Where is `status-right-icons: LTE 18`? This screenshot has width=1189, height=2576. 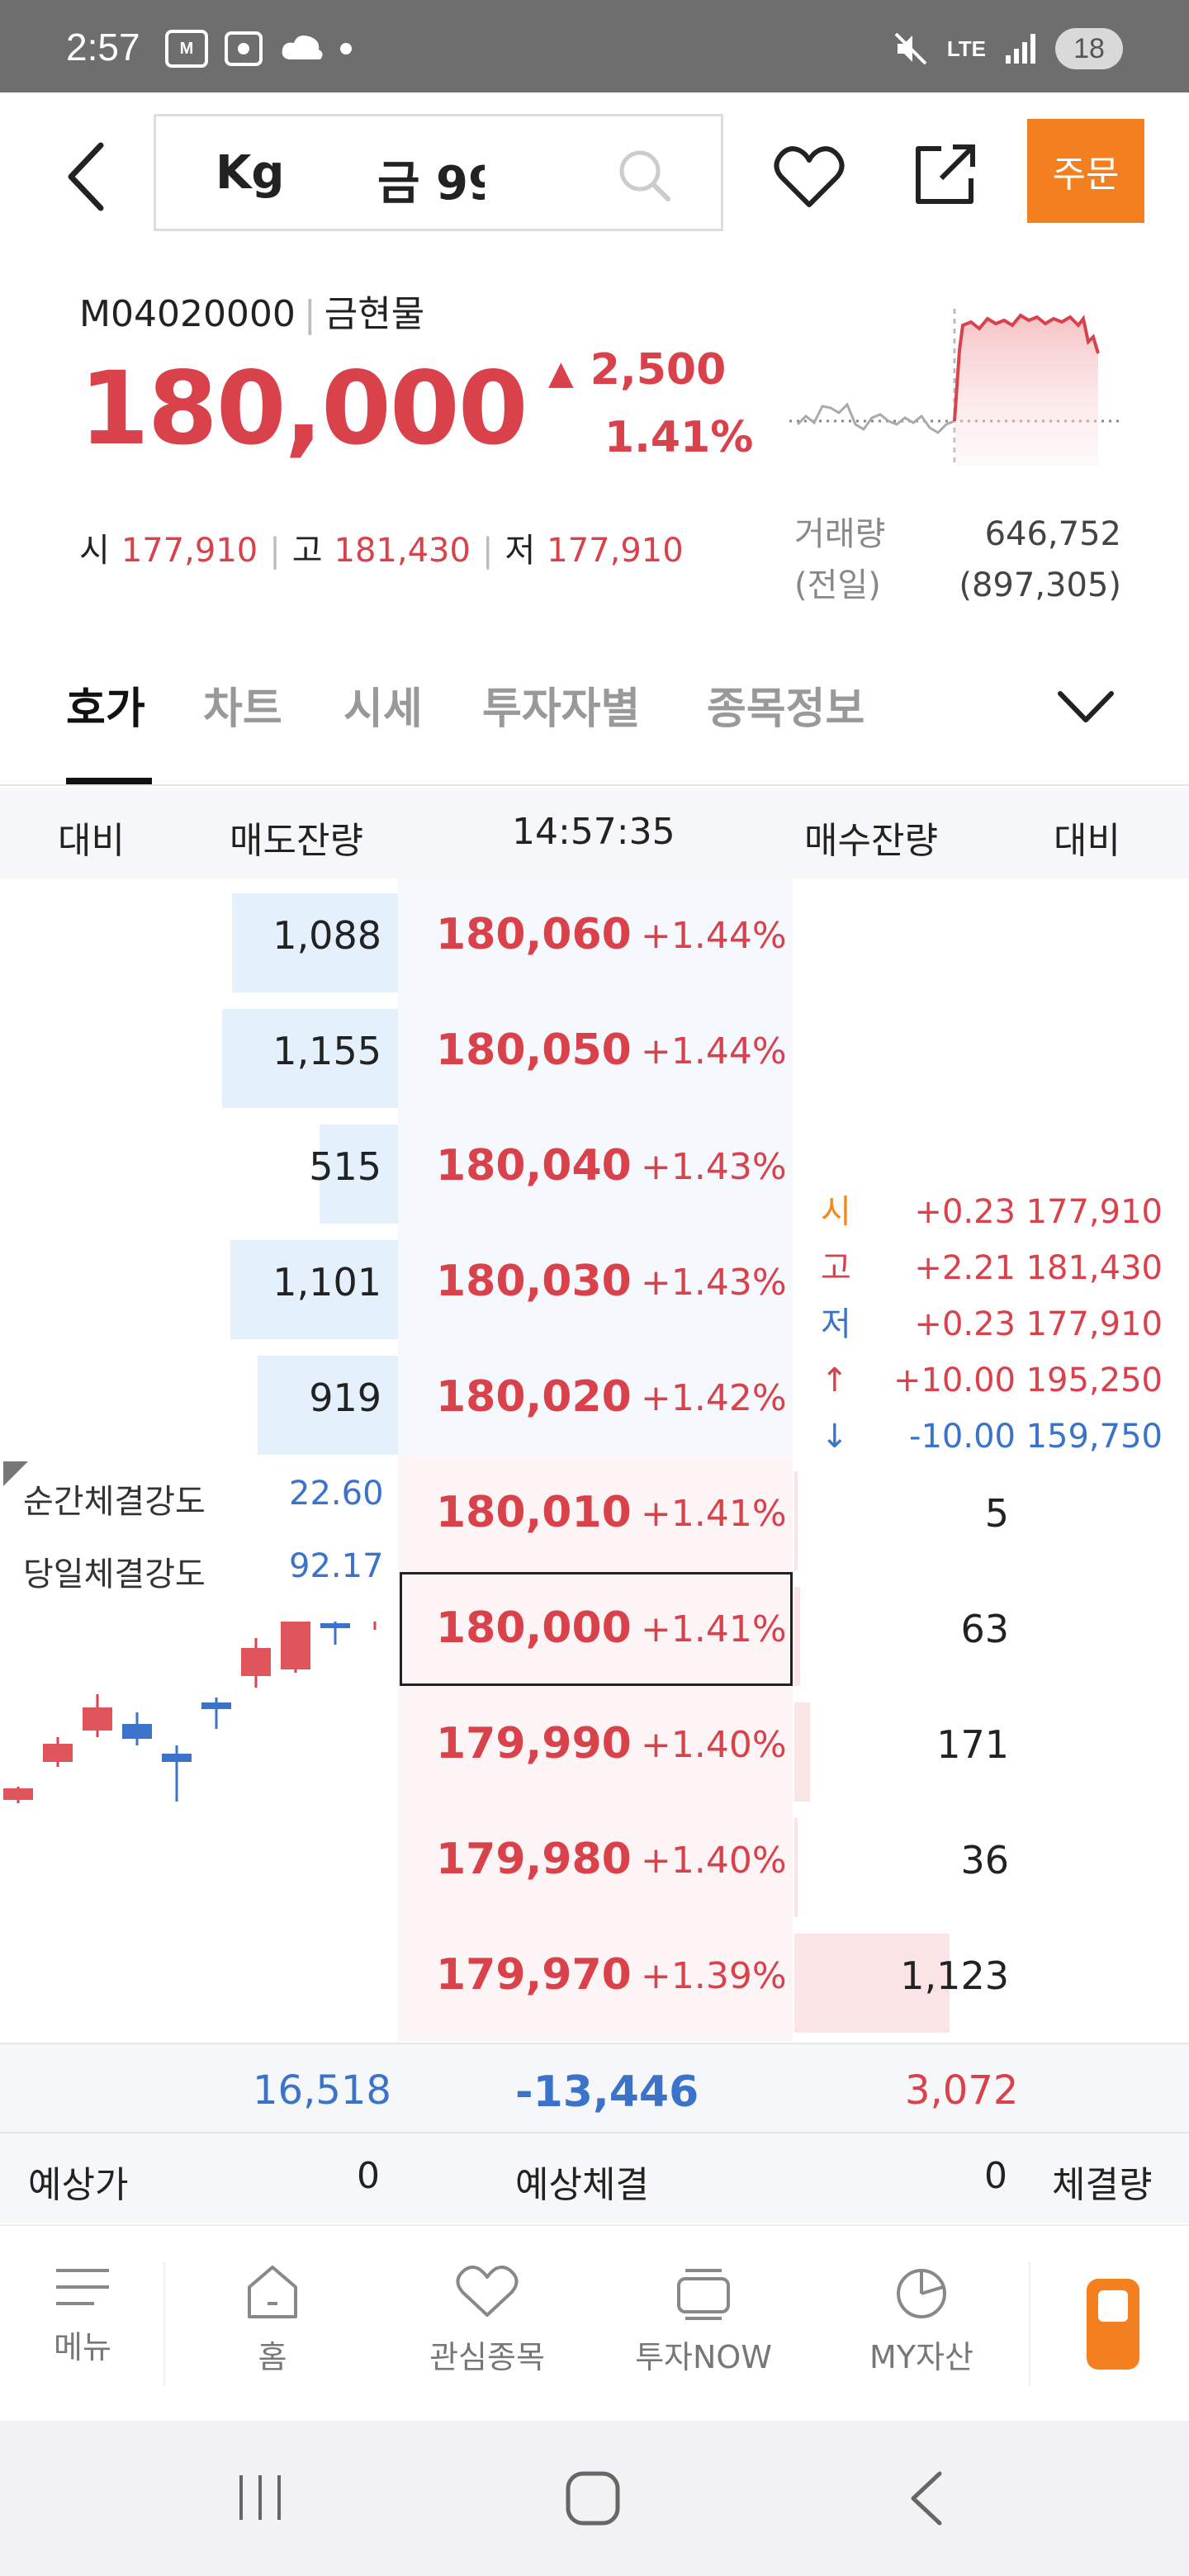 status-right-icons: LTE 18 is located at coordinates (1008, 48).